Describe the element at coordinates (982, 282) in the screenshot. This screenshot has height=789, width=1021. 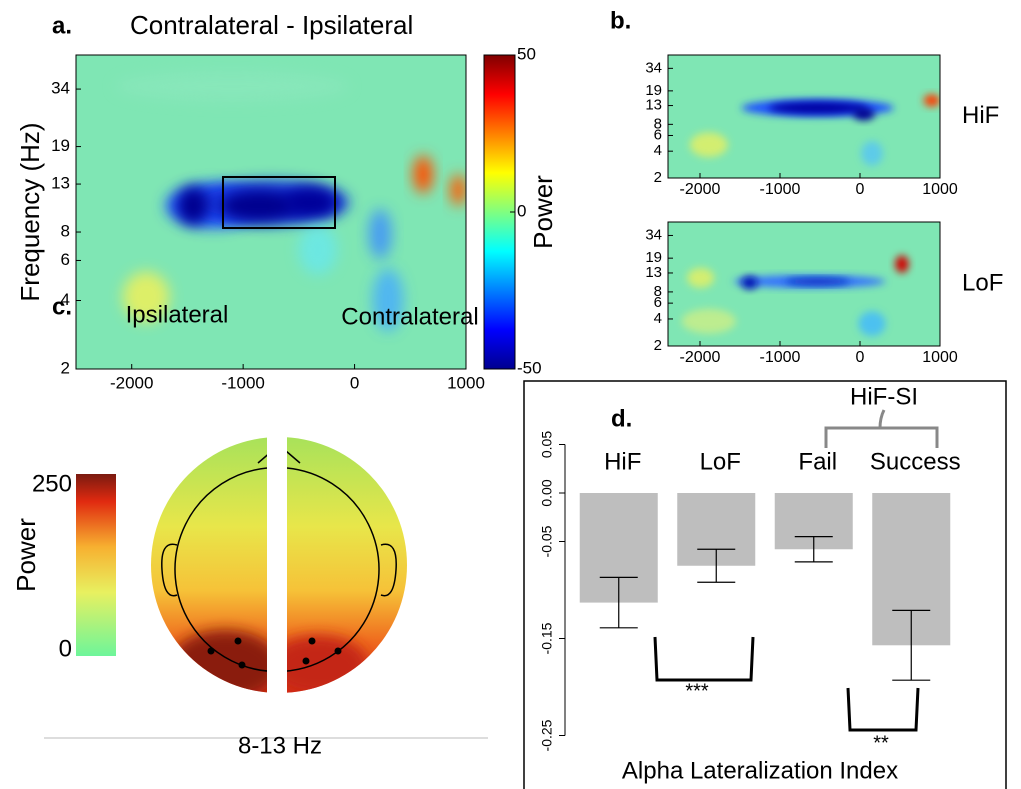
I see `heatmap-label: LoF` at that location.